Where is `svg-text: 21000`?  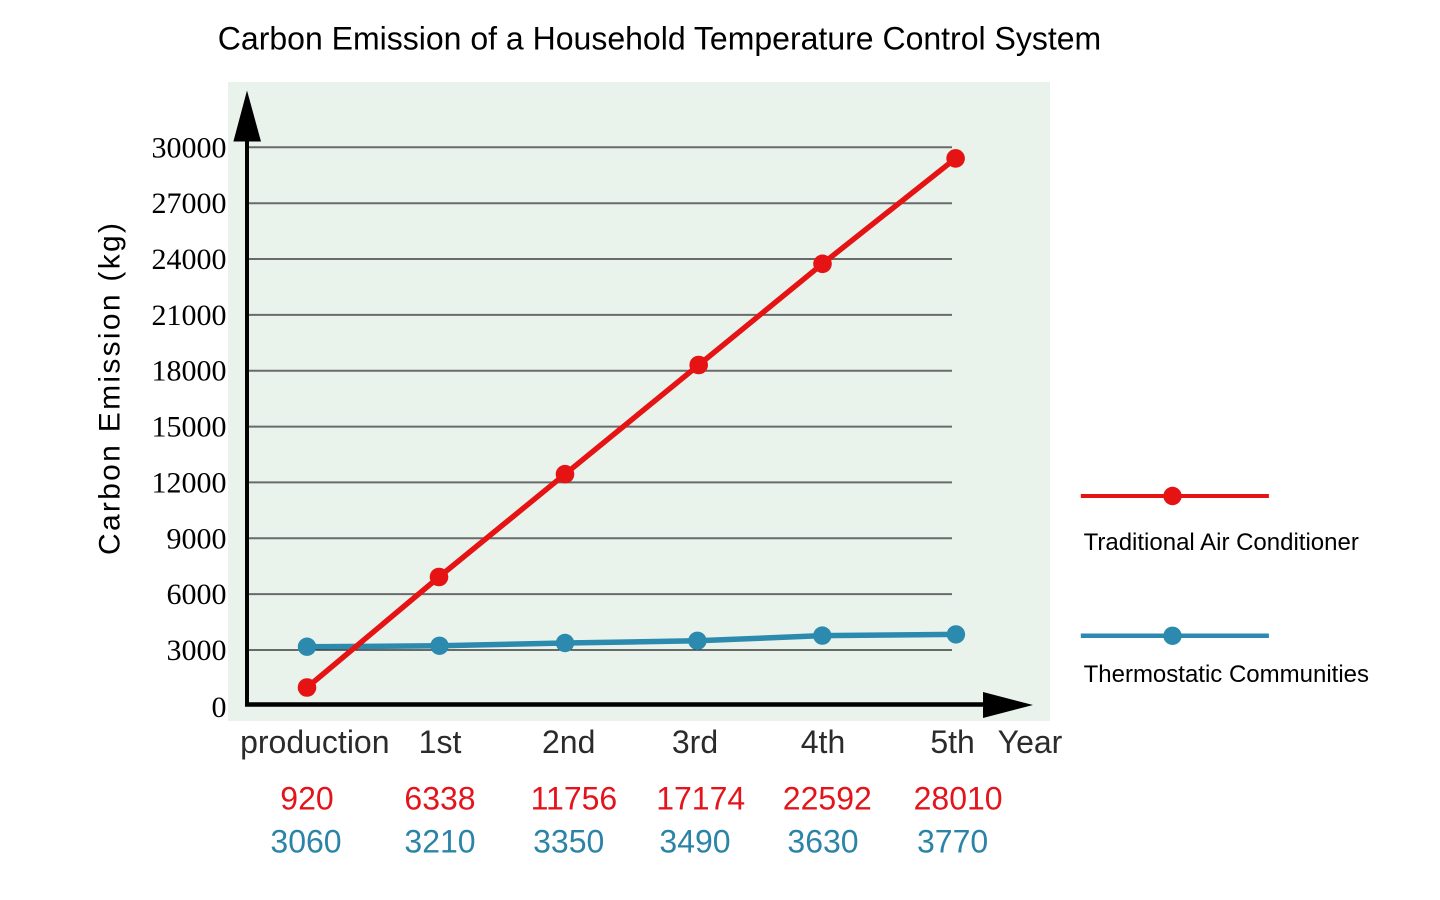 svg-text: 21000 is located at coordinates (189, 315).